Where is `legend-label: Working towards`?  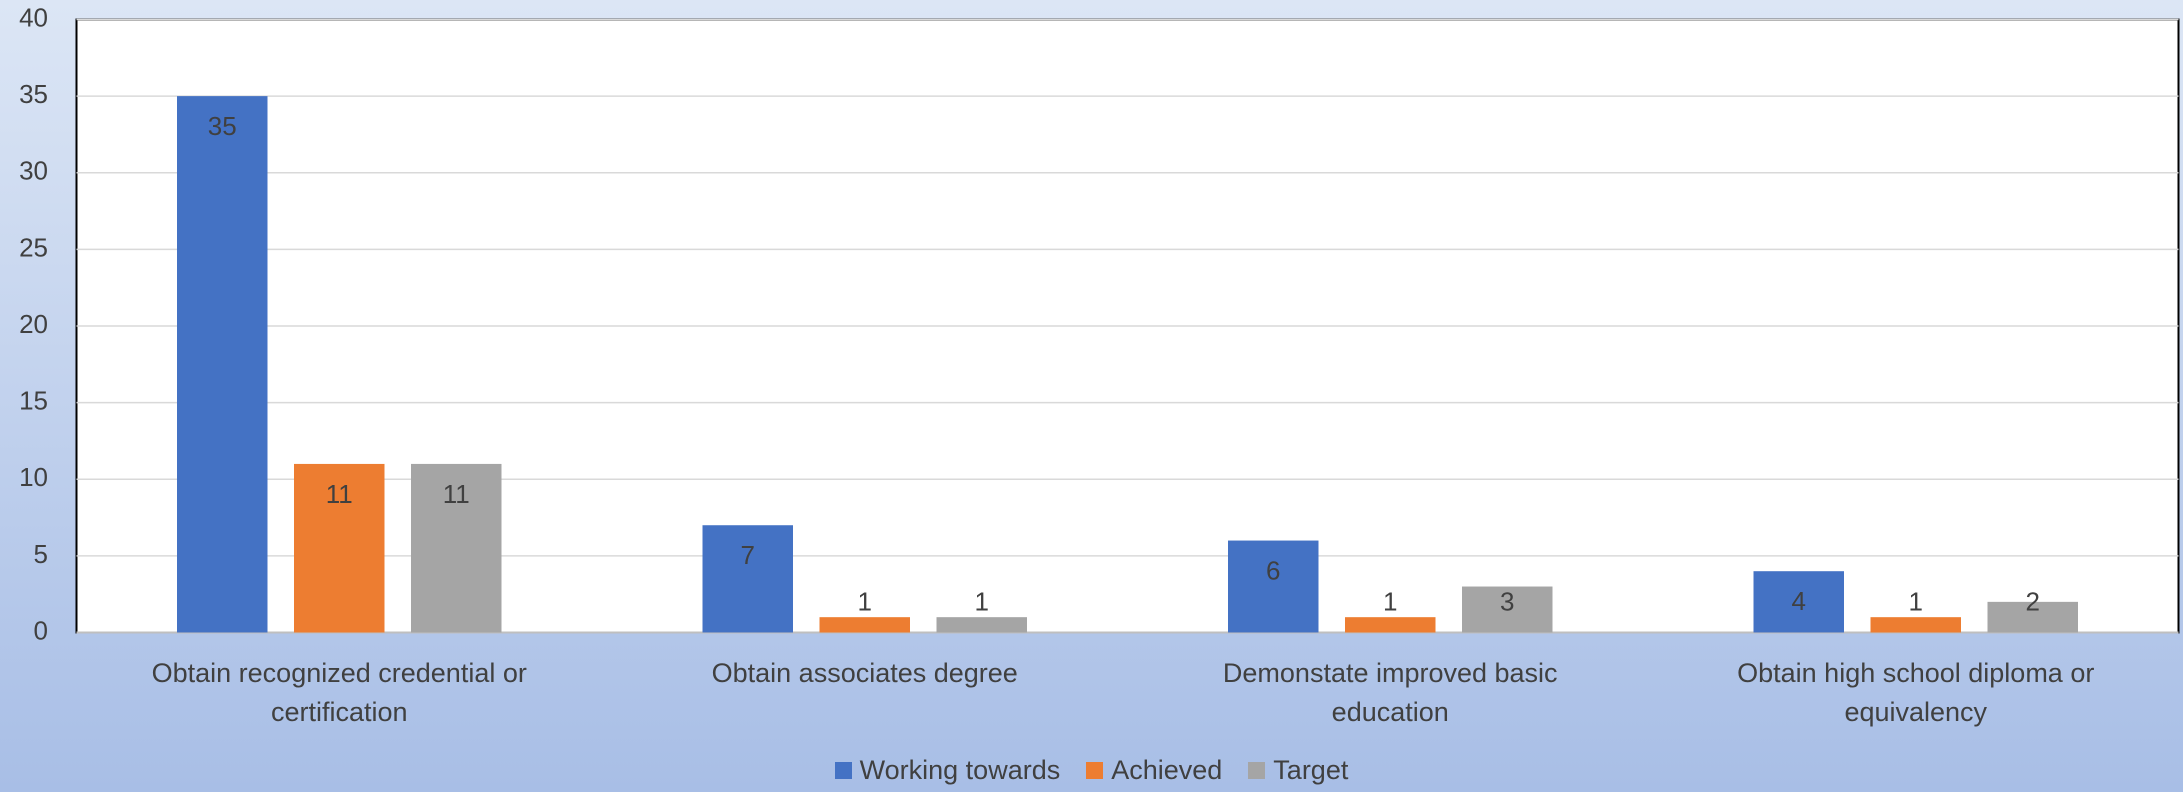 legend-label: Working towards is located at coordinates (960, 770).